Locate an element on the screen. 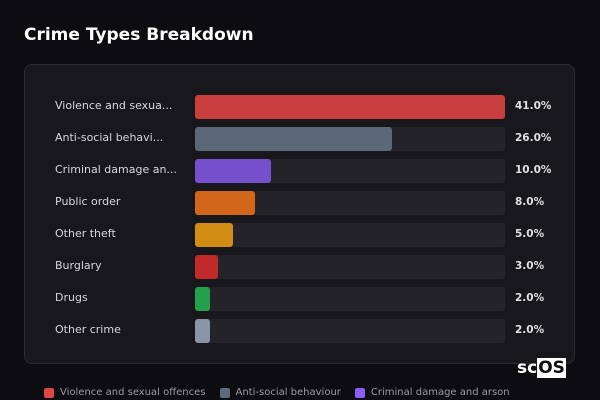 This screenshot has height=400, width=600. legend-label: Violence and sexual offences is located at coordinates (133, 392).